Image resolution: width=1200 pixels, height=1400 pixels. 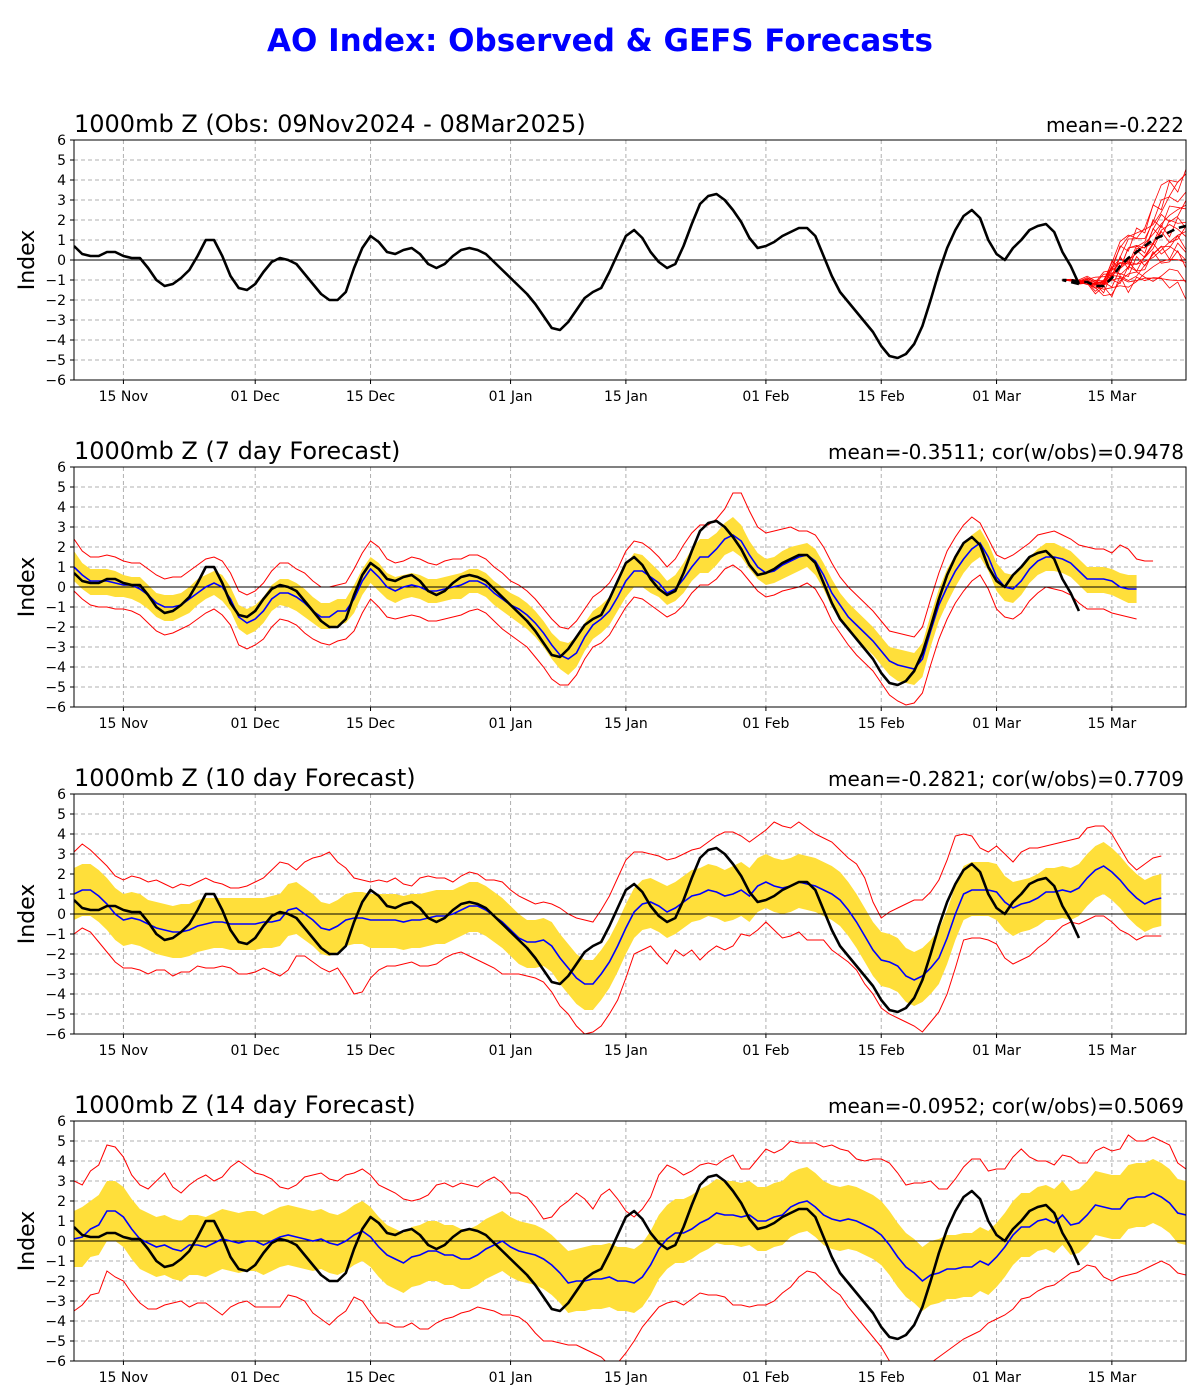 What do you see at coordinates (1112, 397) in the screenshot?
I see `x-tick-label: 15 Mar` at bounding box center [1112, 397].